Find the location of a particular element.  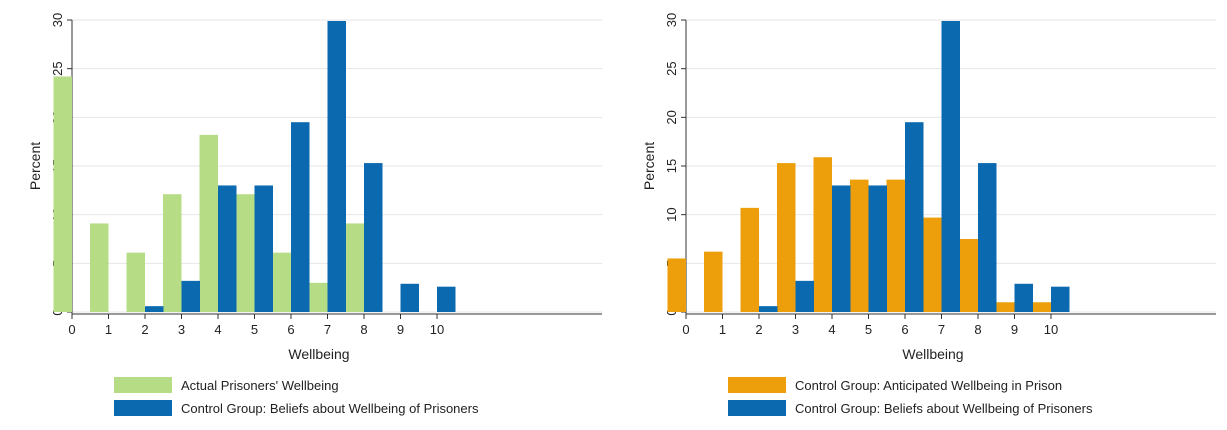

y-tick-label: 10 is located at coordinates (671, 214).